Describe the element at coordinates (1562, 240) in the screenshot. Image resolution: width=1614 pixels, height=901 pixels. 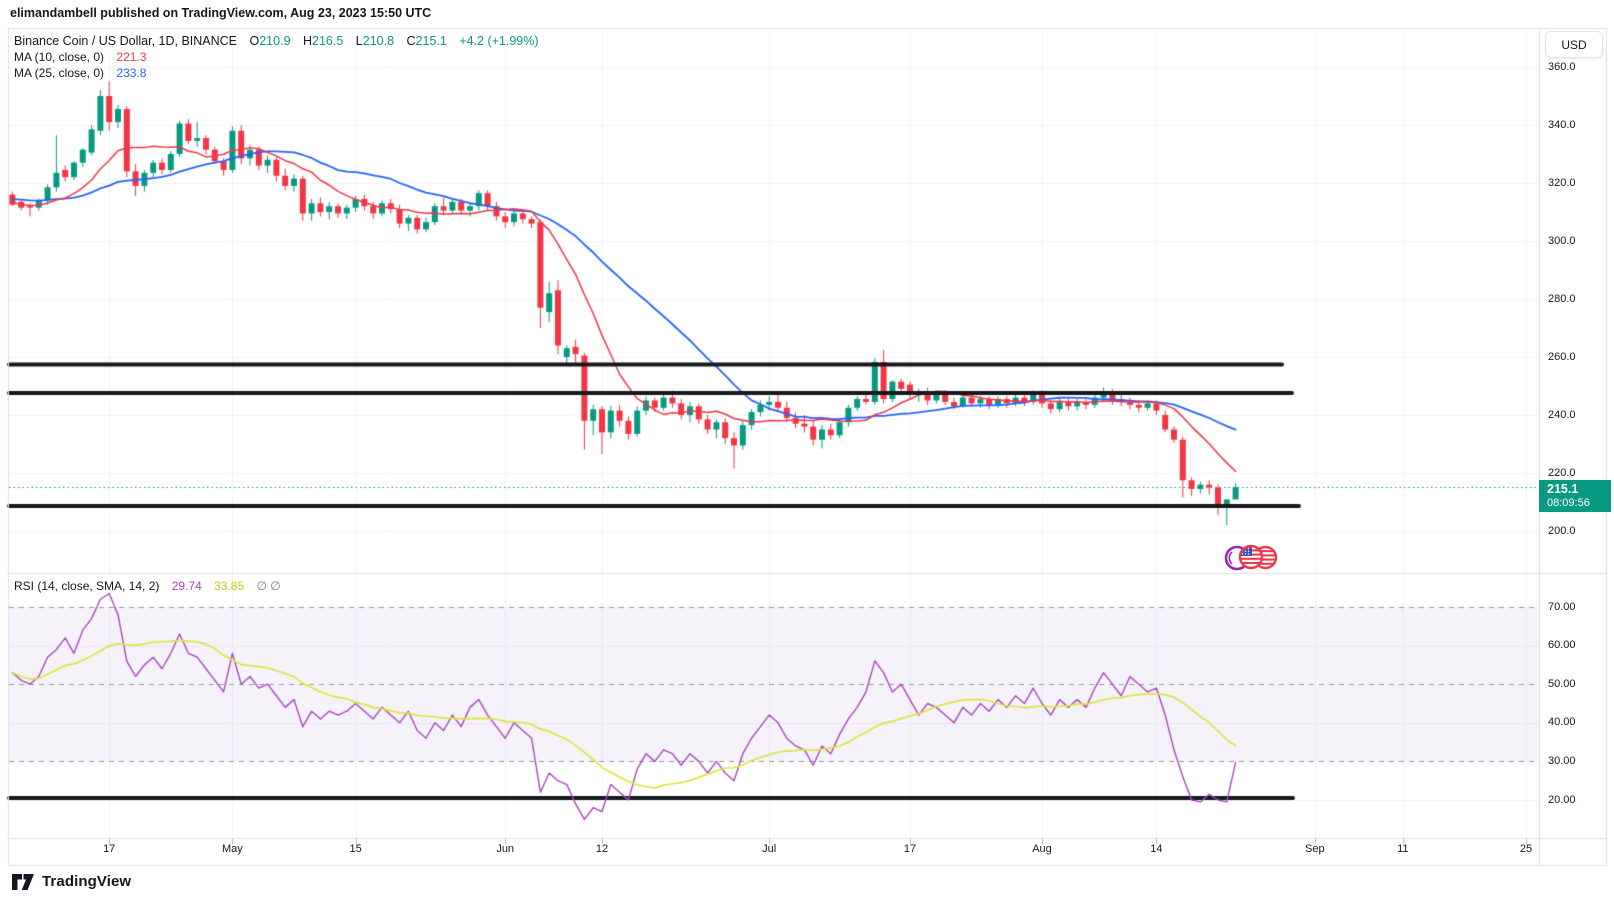
I see `price-axis-label: 300.0` at that location.